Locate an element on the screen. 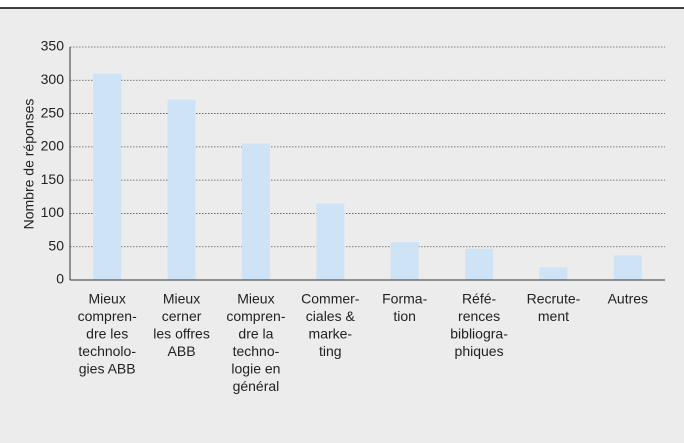  x-tick-label: technolo- is located at coordinates (107, 351).